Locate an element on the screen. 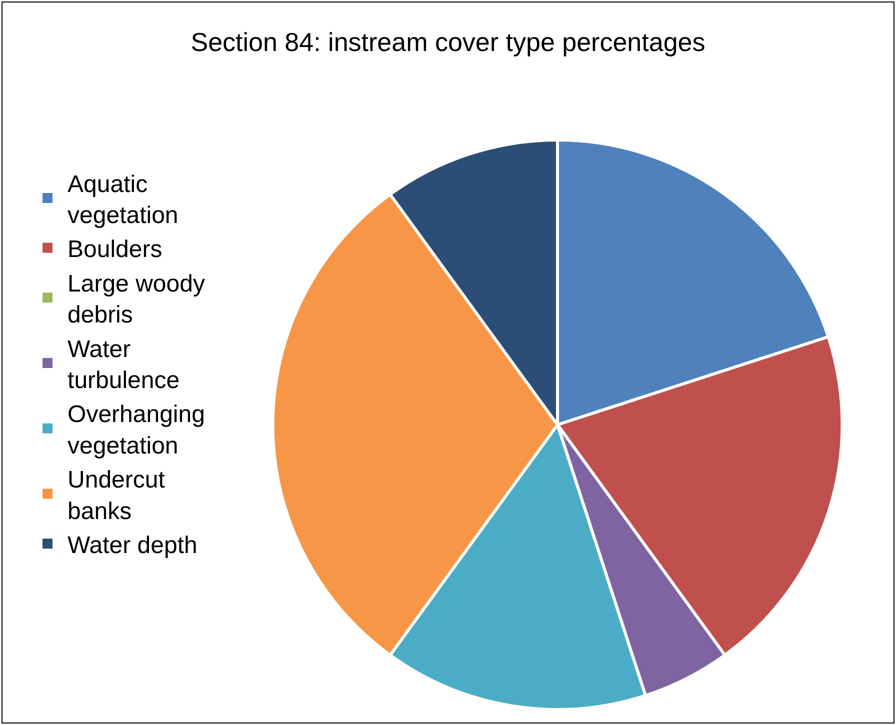 This screenshot has width=896, height=725. legend-label: Water turbulence is located at coordinates (124, 365).